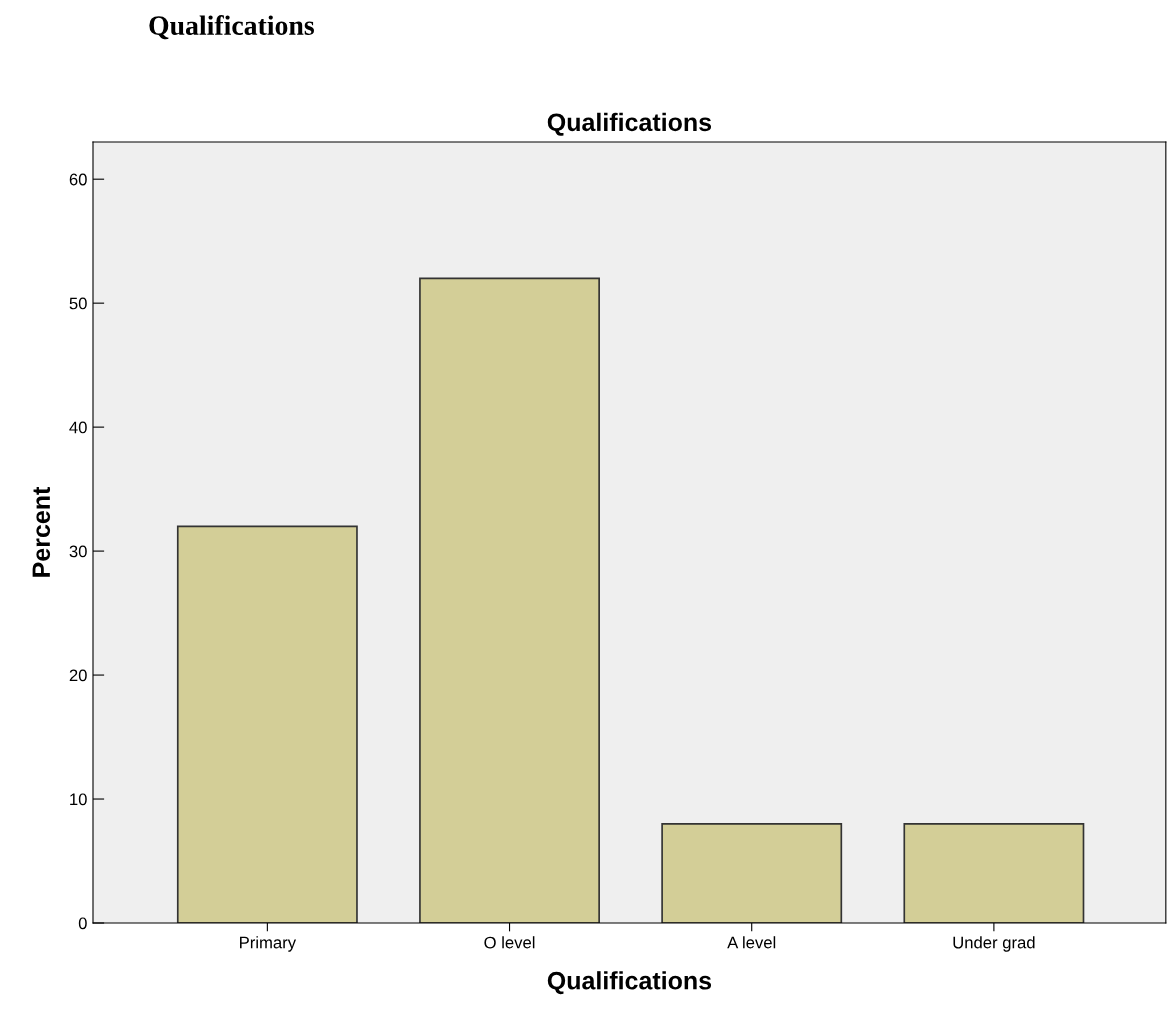 Image resolution: width=1167 pixels, height=1009 pixels. What do you see at coordinates (268, 944) in the screenshot?
I see `x-tick-label: Primary` at bounding box center [268, 944].